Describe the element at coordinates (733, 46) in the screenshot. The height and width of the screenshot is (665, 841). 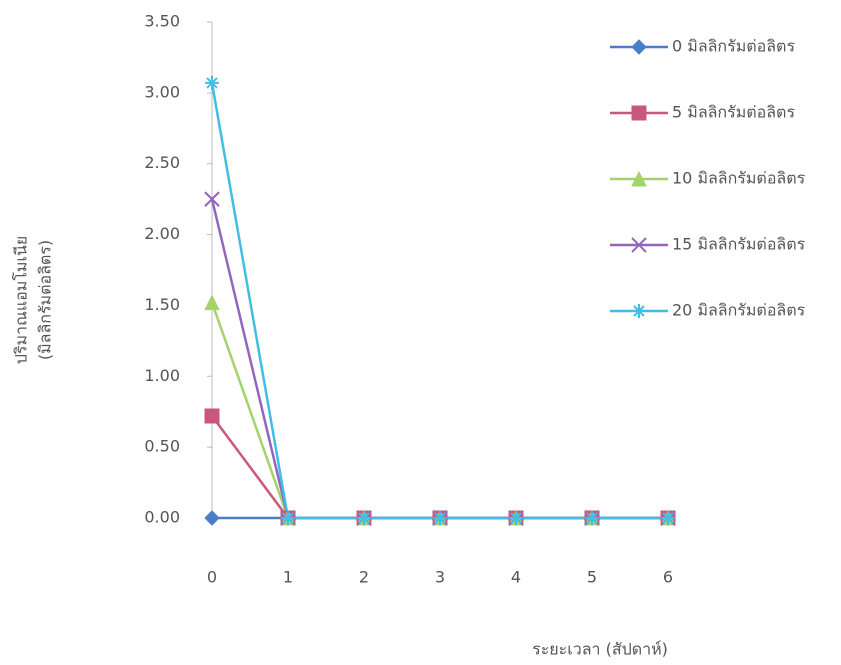
I see `legend-label: 0 มิลลิกรัมต่อลิตร` at that location.